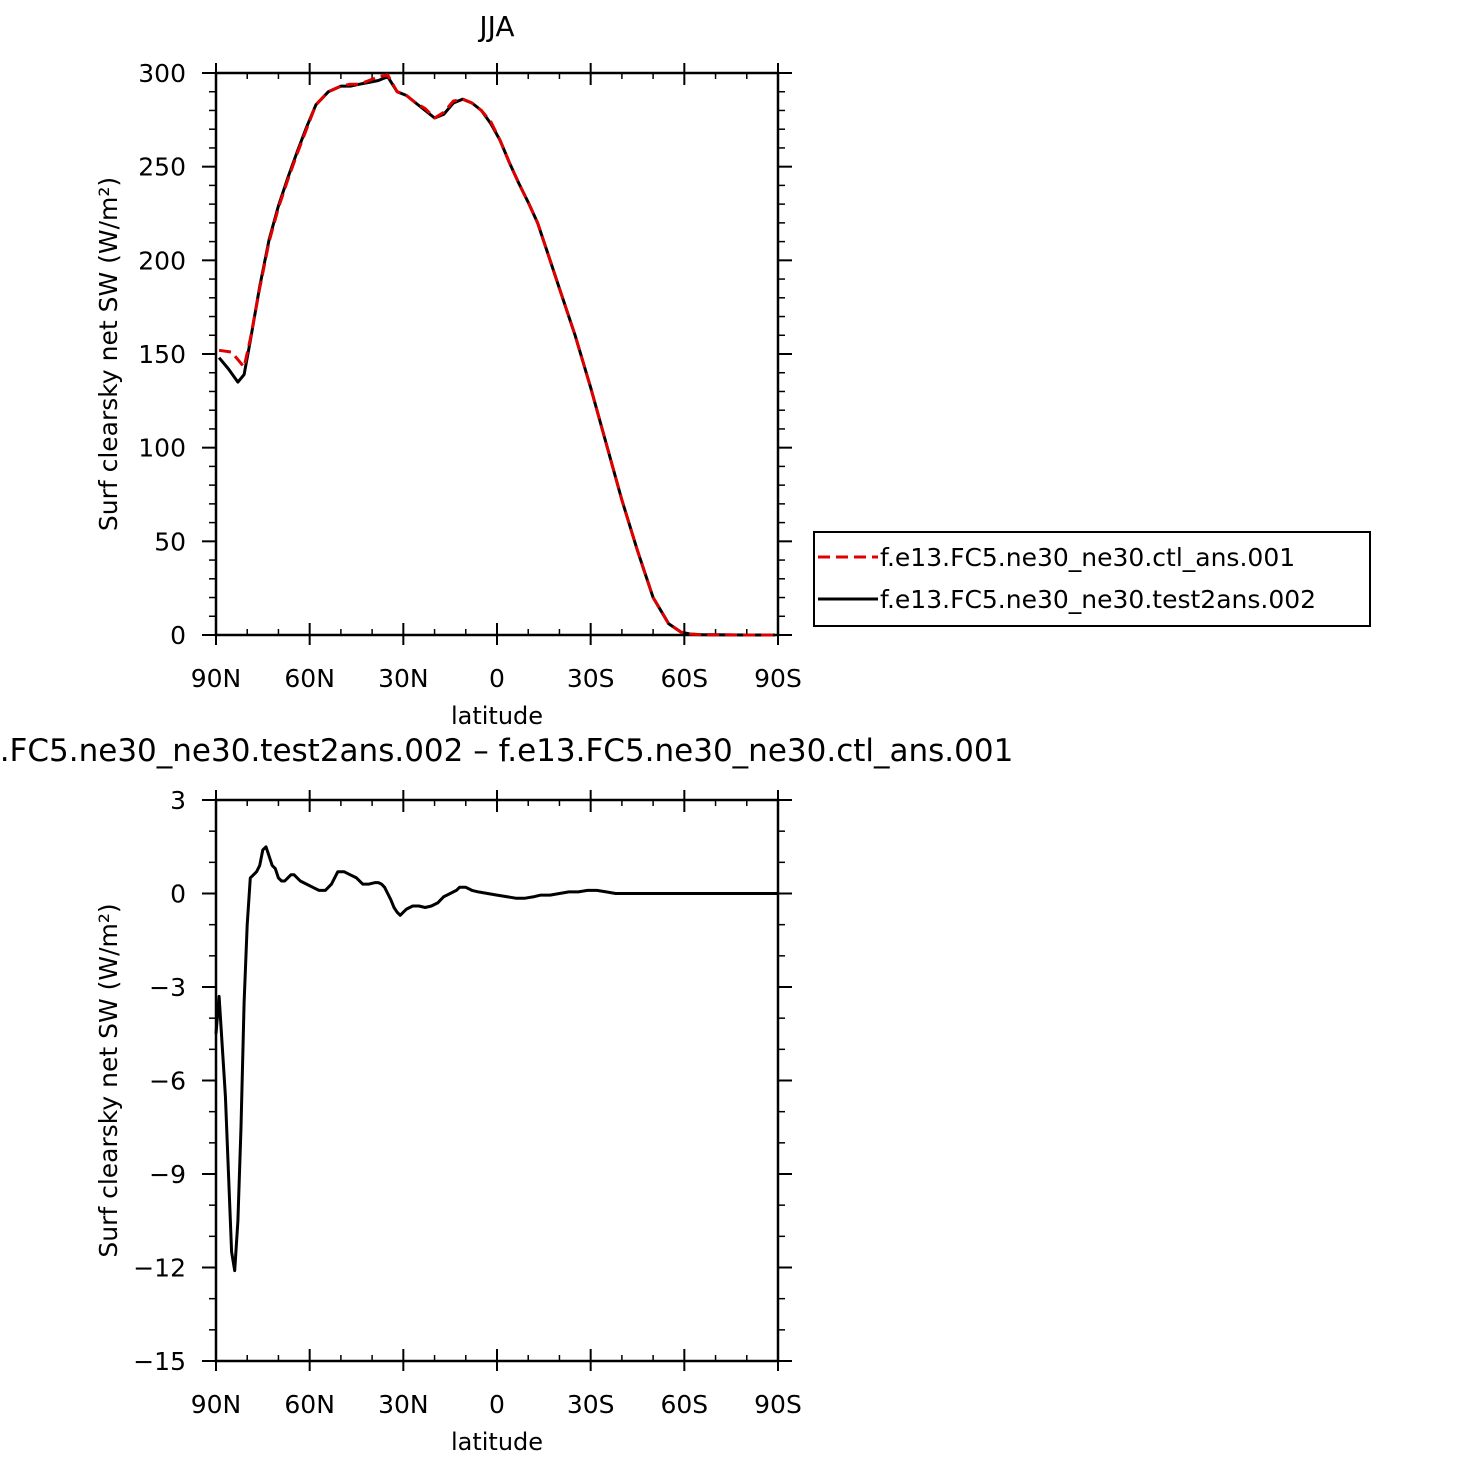 This screenshot has width=1464, height=1463. I want to click on y-tick-label: −3, so click(167, 987).